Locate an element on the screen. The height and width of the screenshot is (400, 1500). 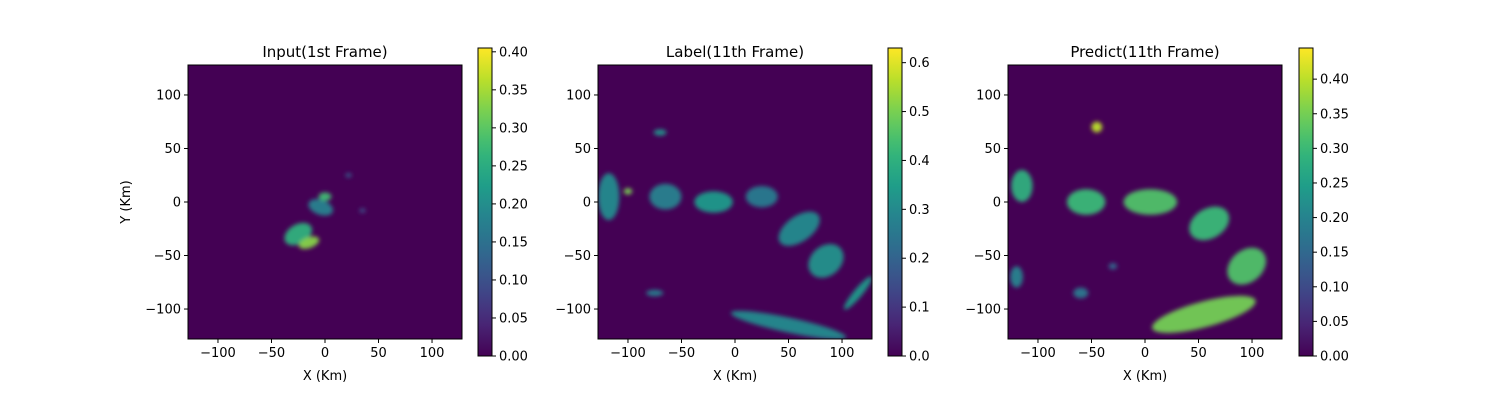
chart-title: Input(1st Frame) is located at coordinates (324, 52).